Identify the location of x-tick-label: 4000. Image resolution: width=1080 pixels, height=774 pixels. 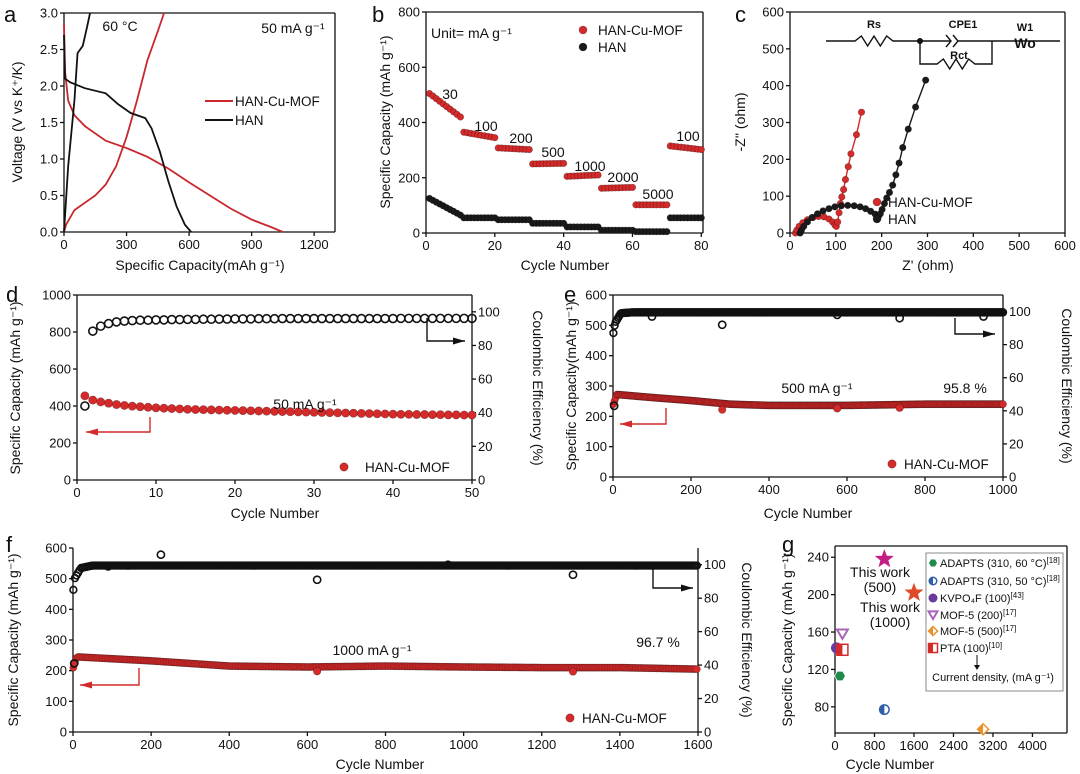
(1032, 745).